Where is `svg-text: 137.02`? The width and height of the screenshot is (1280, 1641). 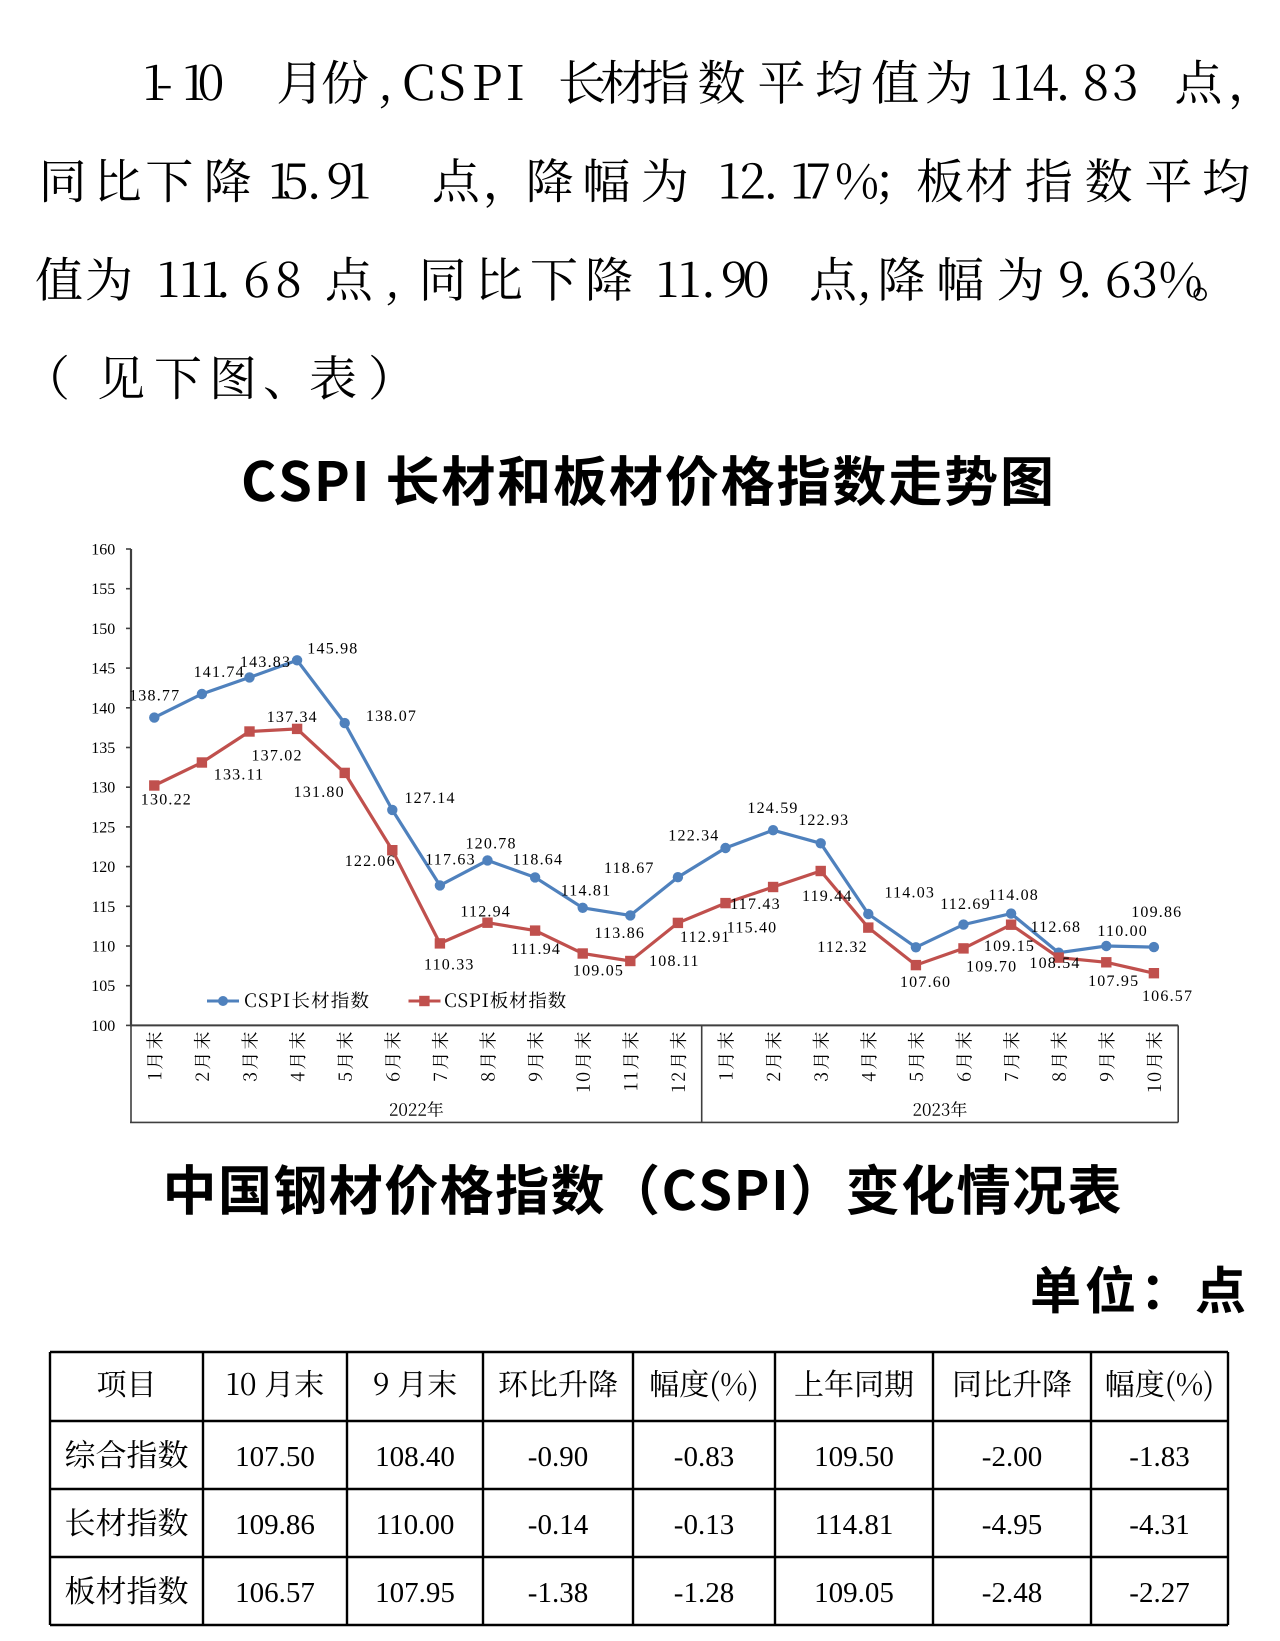
svg-text: 137.02 is located at coordinates (276, 756).